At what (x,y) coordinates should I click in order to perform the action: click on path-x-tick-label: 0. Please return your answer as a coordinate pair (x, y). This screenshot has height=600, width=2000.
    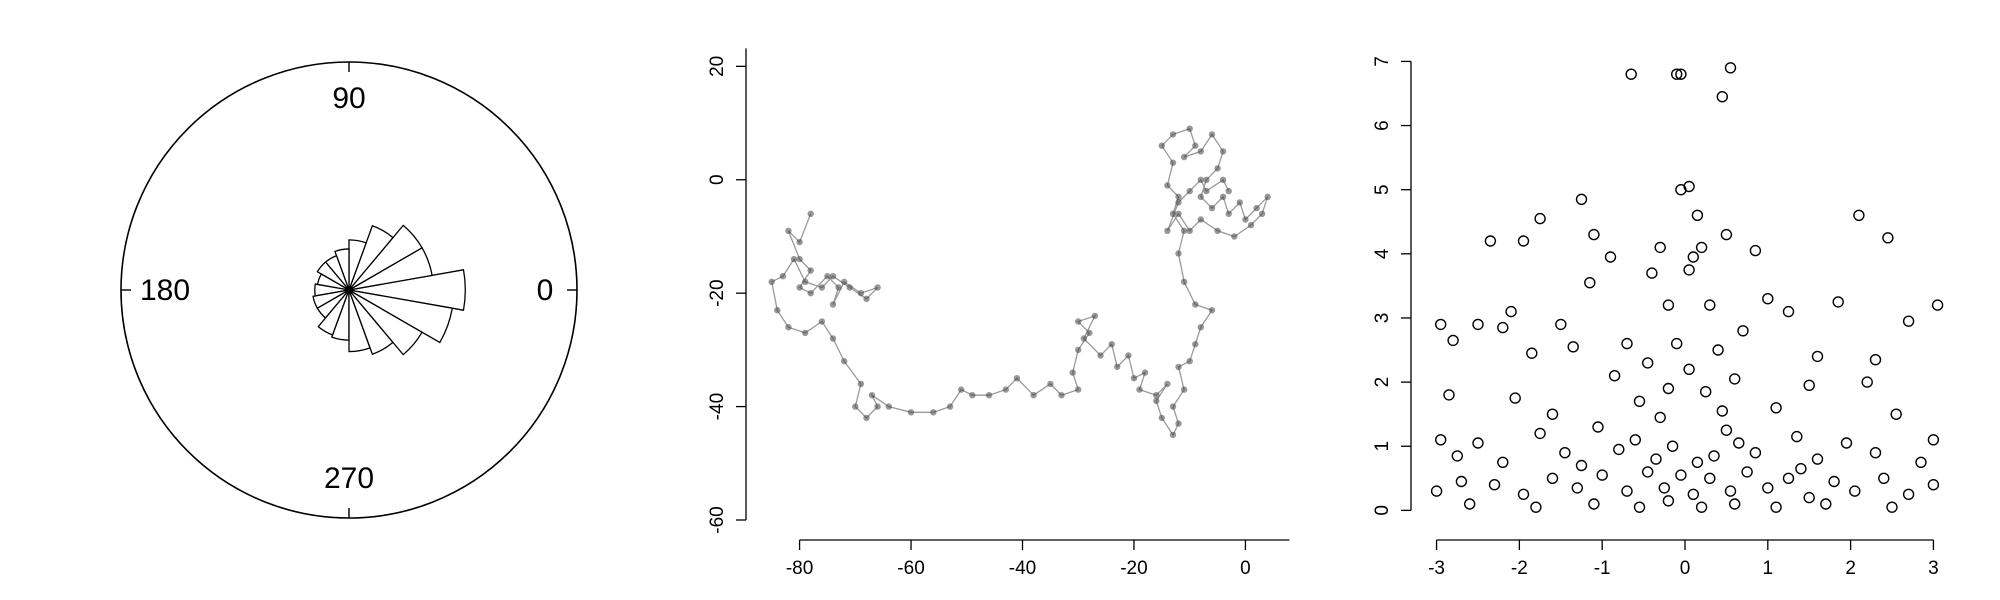
    Looking at the image, I should click on (1245, 568).